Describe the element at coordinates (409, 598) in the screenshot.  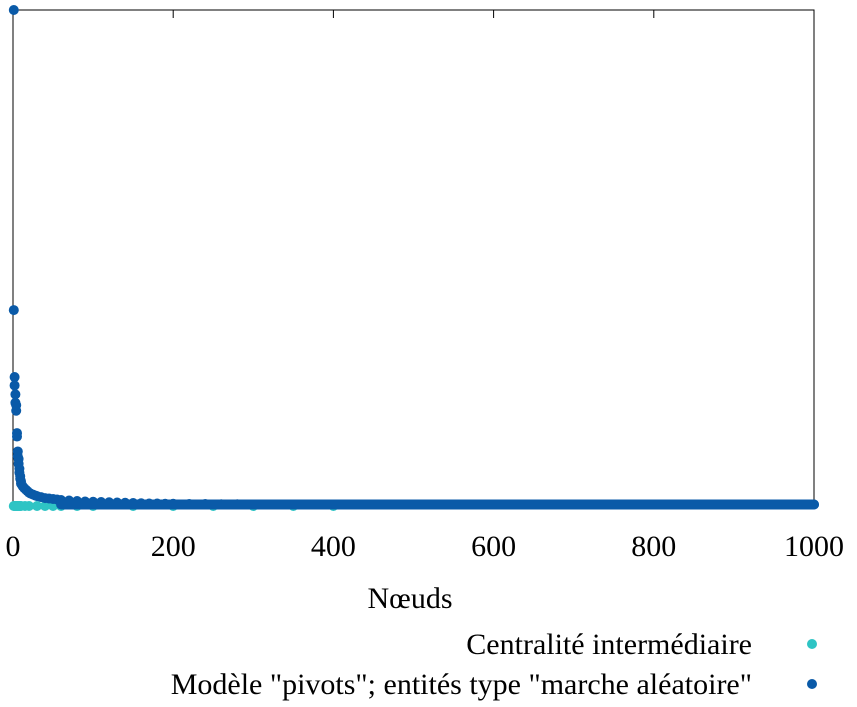
I see `x-axis-title: Nœuds` at that location.